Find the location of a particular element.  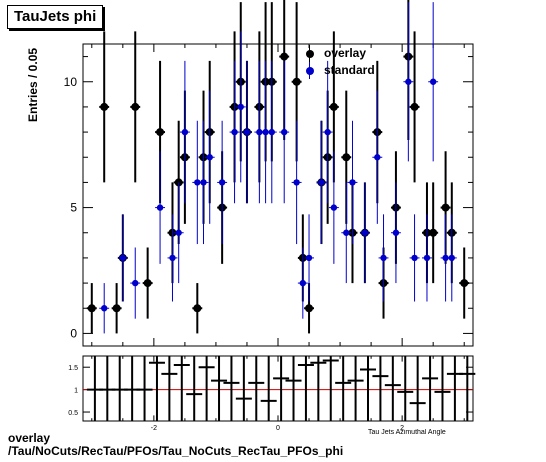

main-y-tick-label: 5 is located at coordinates (73, 208).